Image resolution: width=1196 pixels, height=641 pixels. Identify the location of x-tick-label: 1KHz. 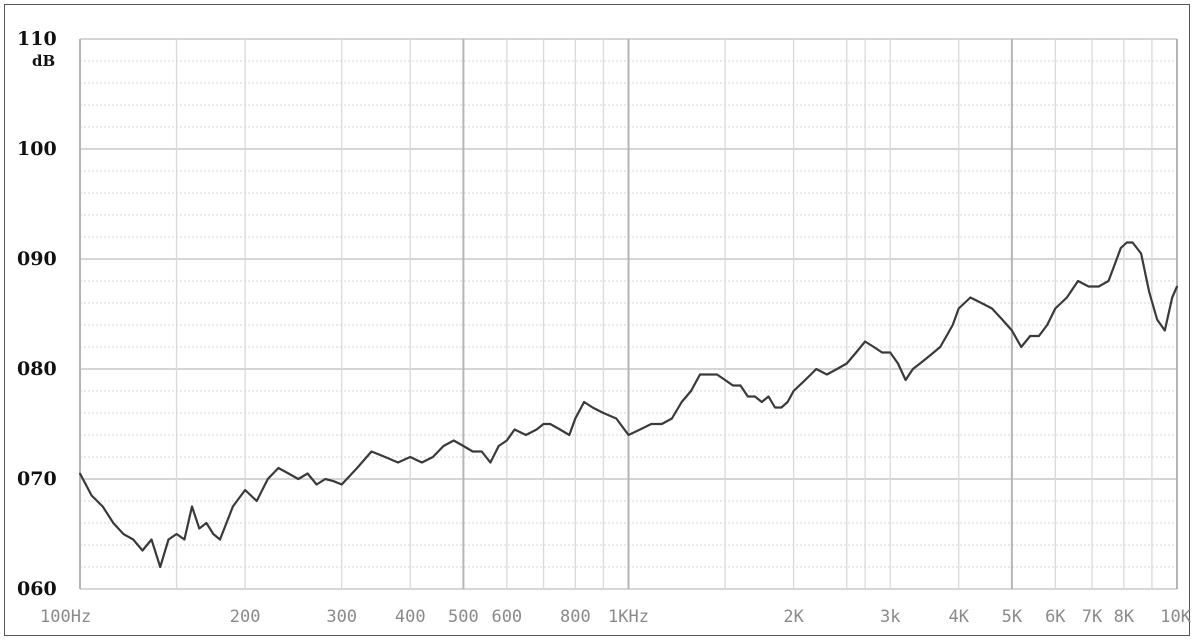
(628, 617).